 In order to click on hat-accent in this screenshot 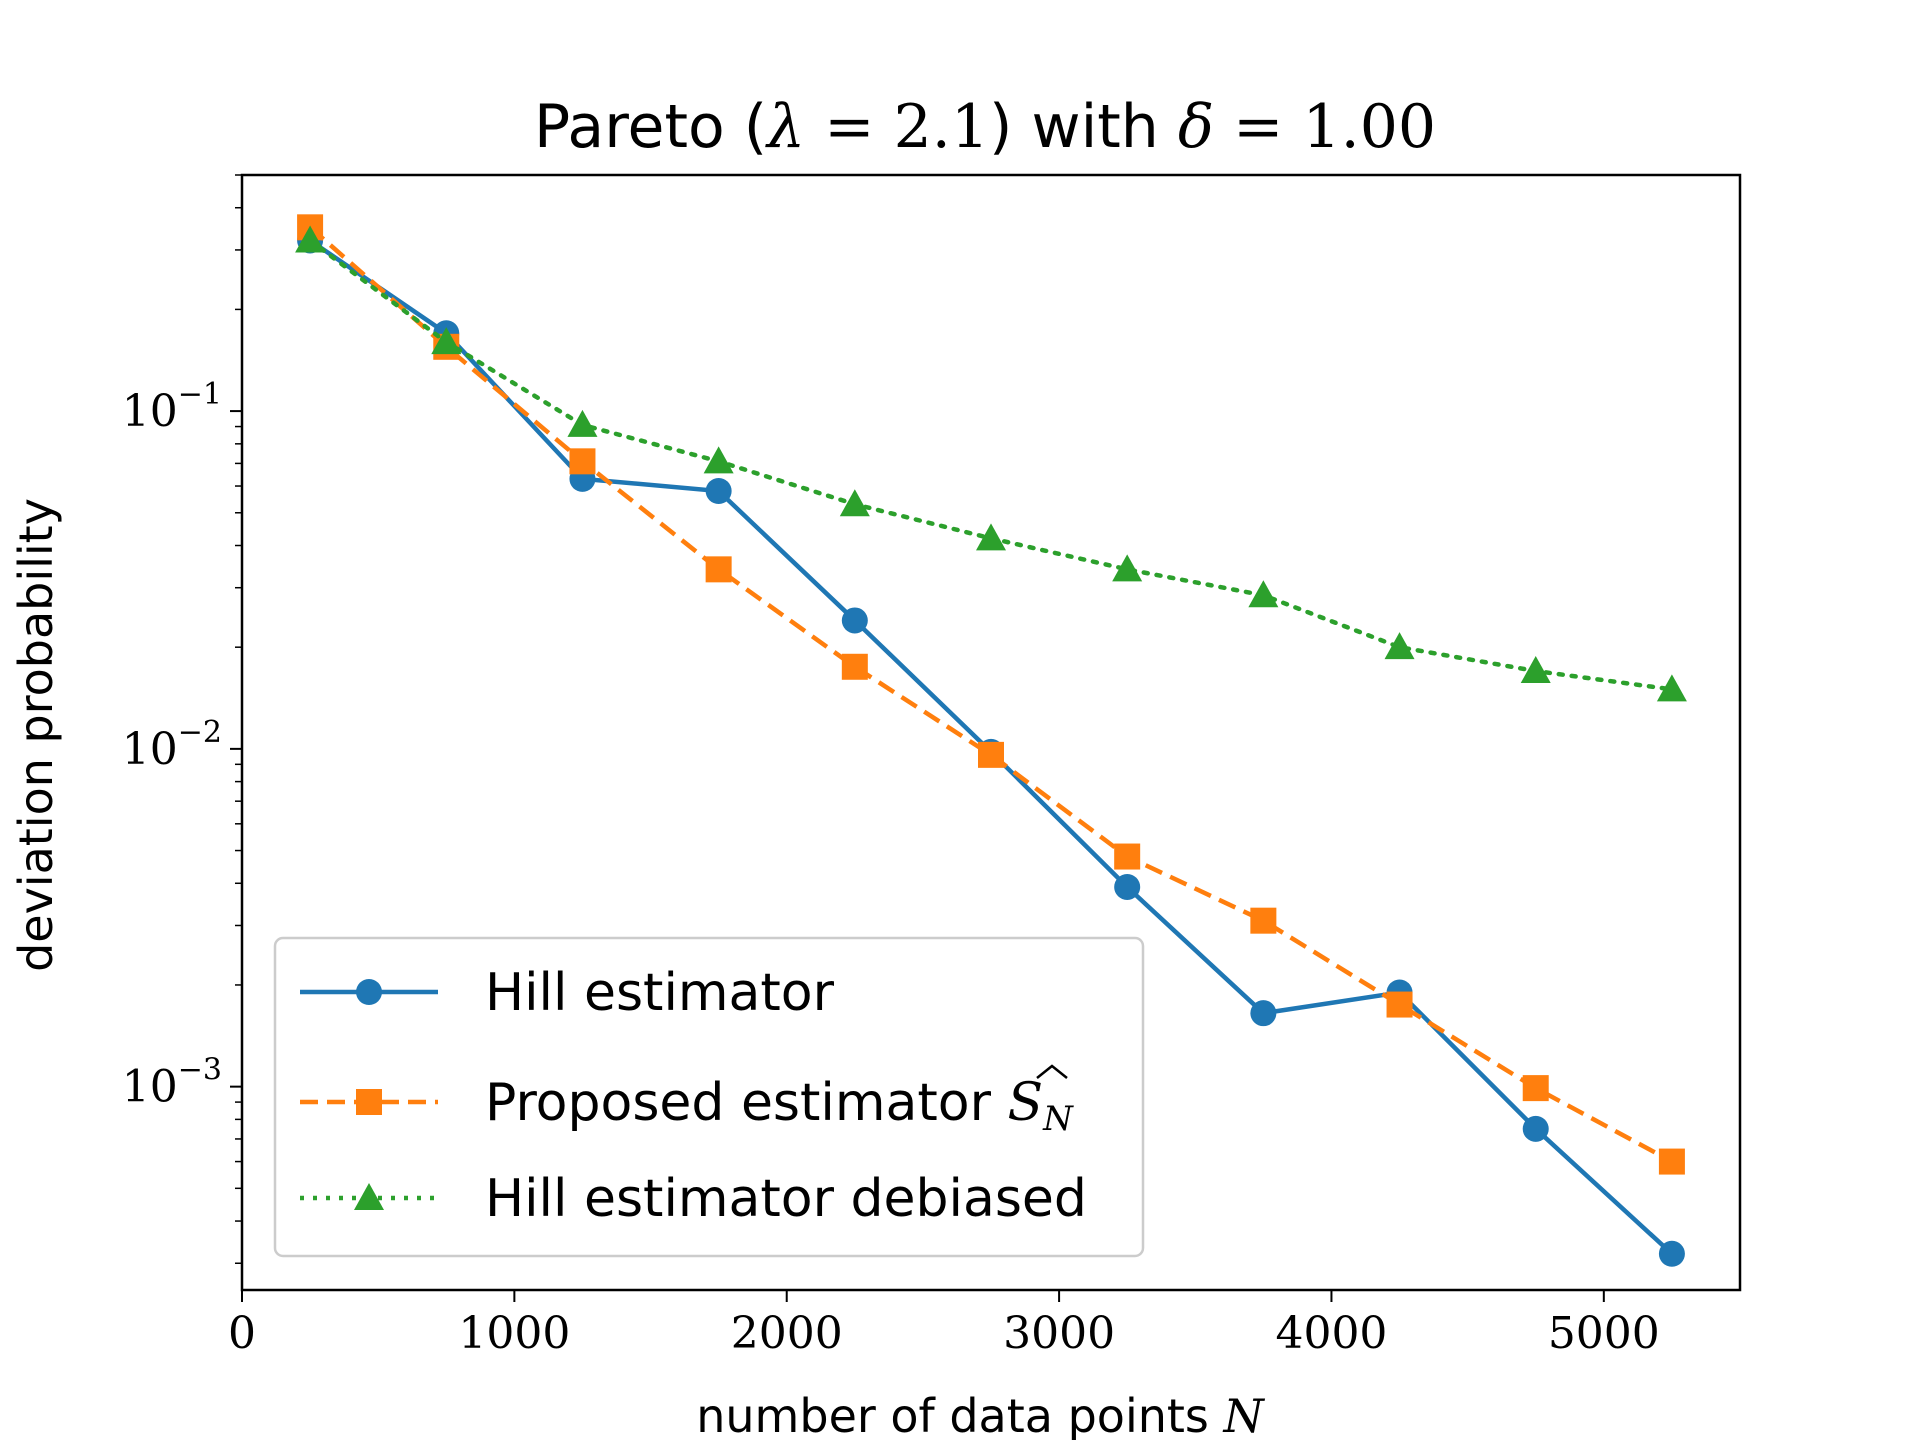, I will do `click(1052, 1071)`.